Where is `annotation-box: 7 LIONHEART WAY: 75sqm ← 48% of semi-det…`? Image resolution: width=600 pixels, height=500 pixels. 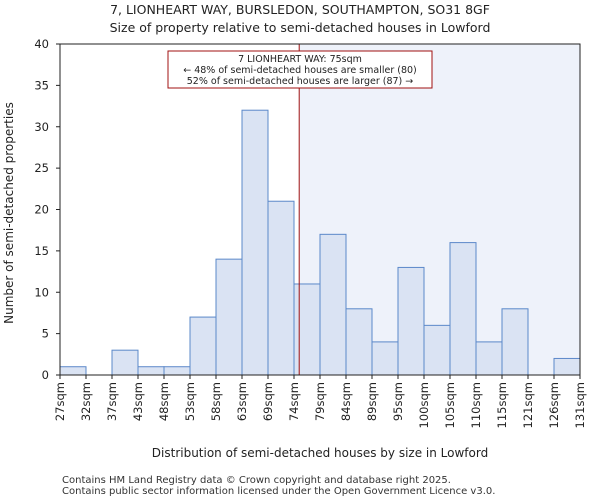 annotation-box: 7 LIONHEART WAY: 75sqm ← 48% of semi-det… is located at coordinates (300, 69).